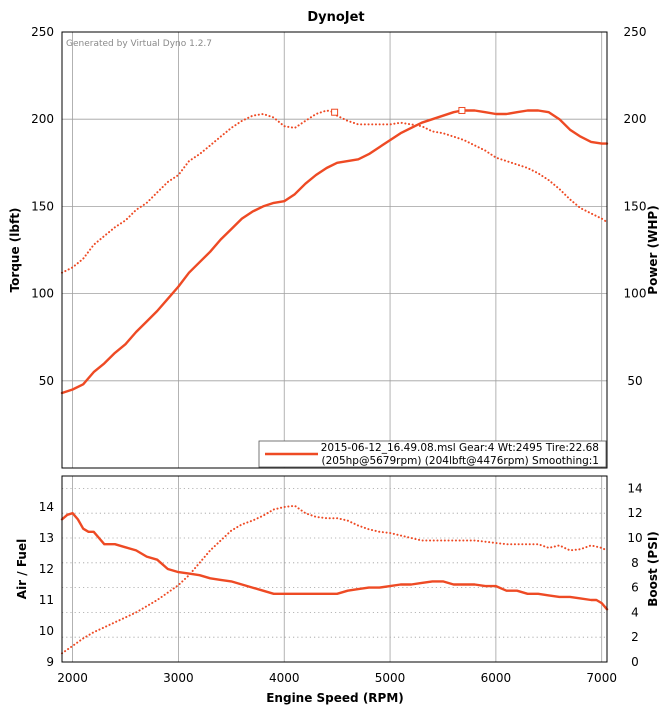  What do you see at coordinates (335, 112) in the screenshot?
I see `peak-torque-marker` at bounding box center [335, 112].